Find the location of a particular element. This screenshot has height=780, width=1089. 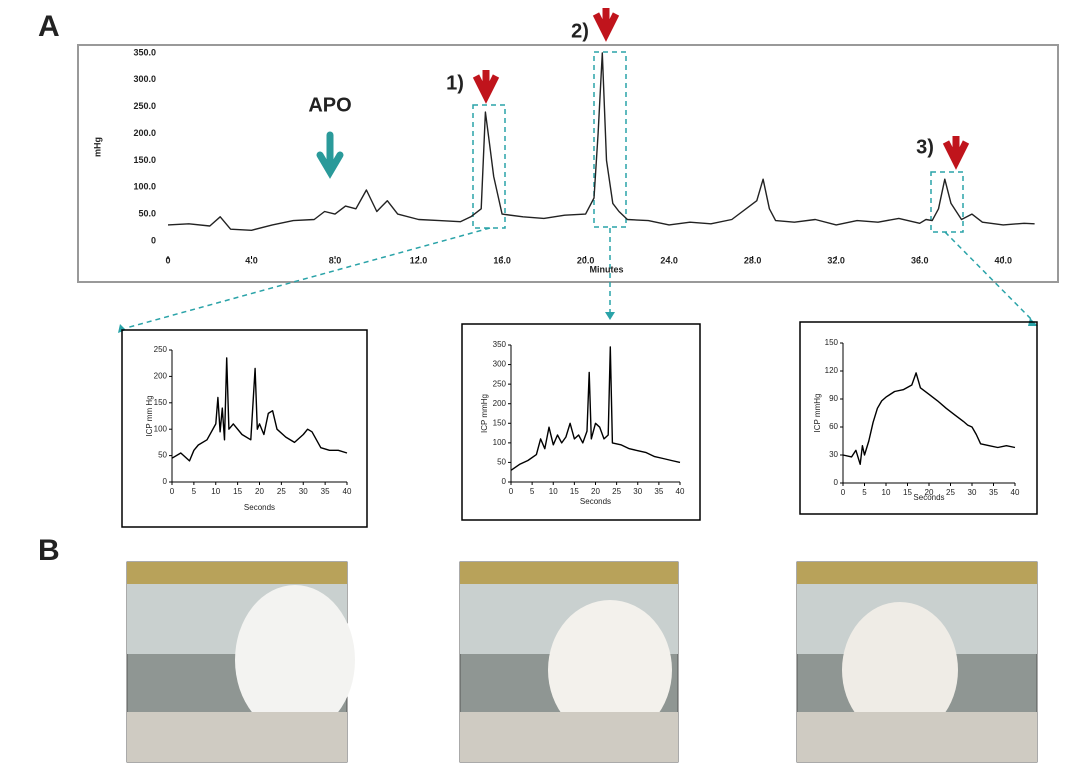

y-tick-label: 100.0 is located at coordinates (144, 187).